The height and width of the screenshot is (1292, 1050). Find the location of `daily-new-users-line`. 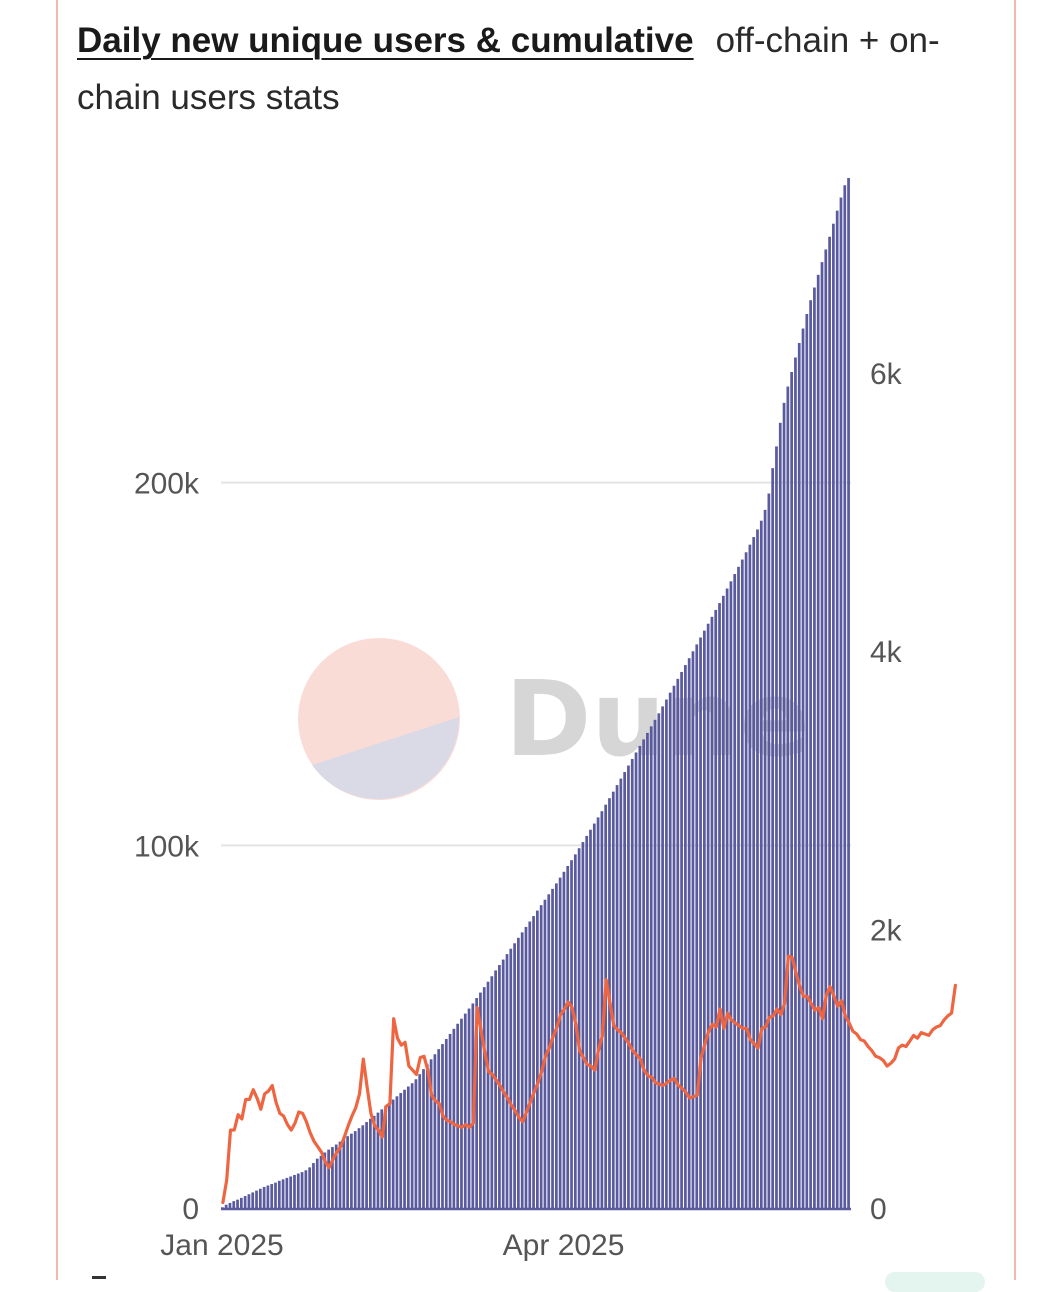

daily-new-users-line is located at coordinates (589, 1079).